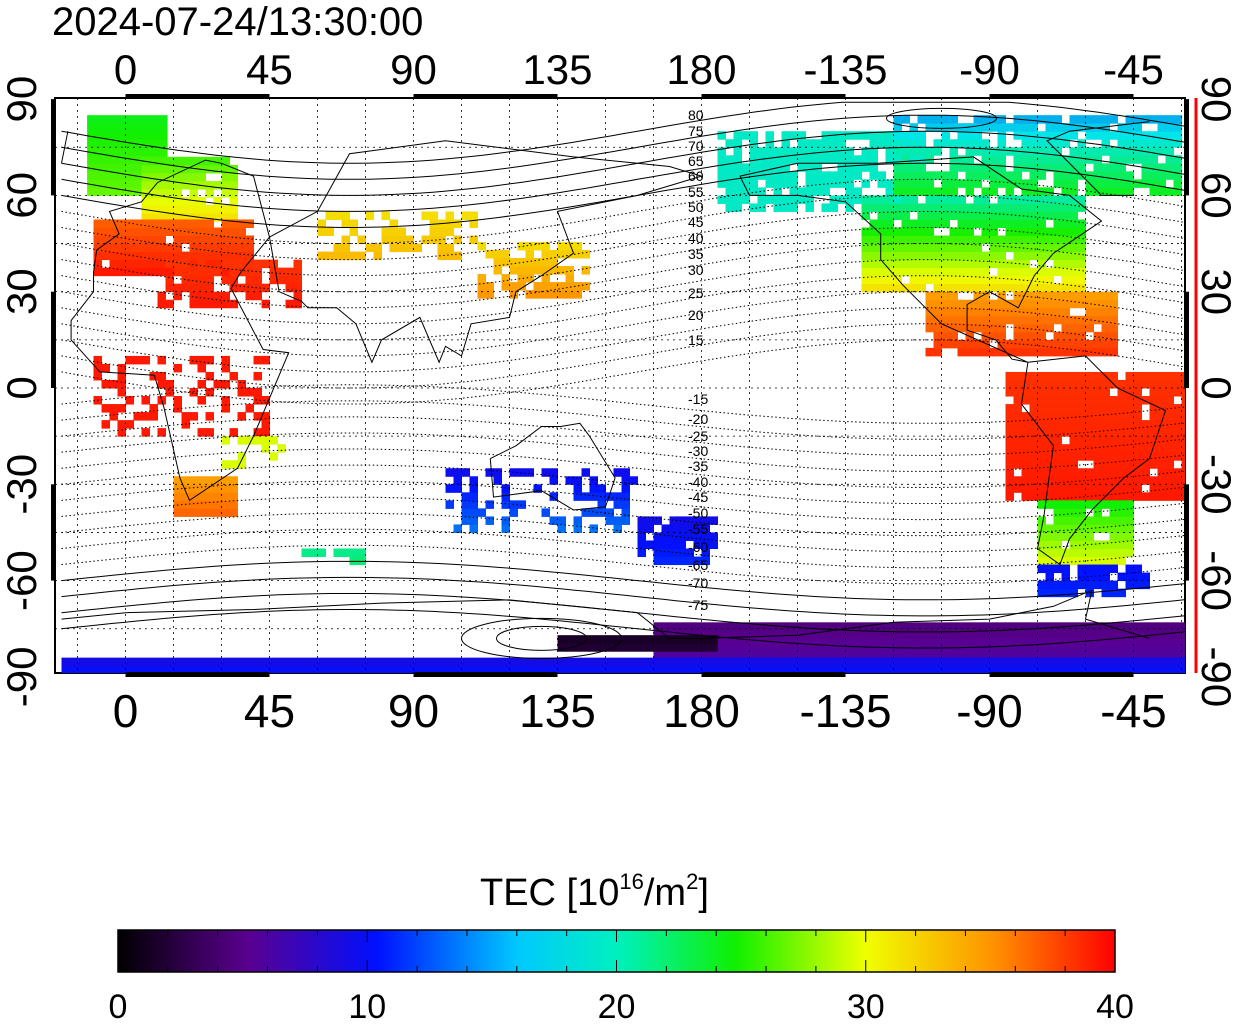 Image resolution: width=1235 pixels, height=1026 pixels. Describe the element at coordinates (623, 629) in the screenshot. I see `magnetic-contour` at that location.